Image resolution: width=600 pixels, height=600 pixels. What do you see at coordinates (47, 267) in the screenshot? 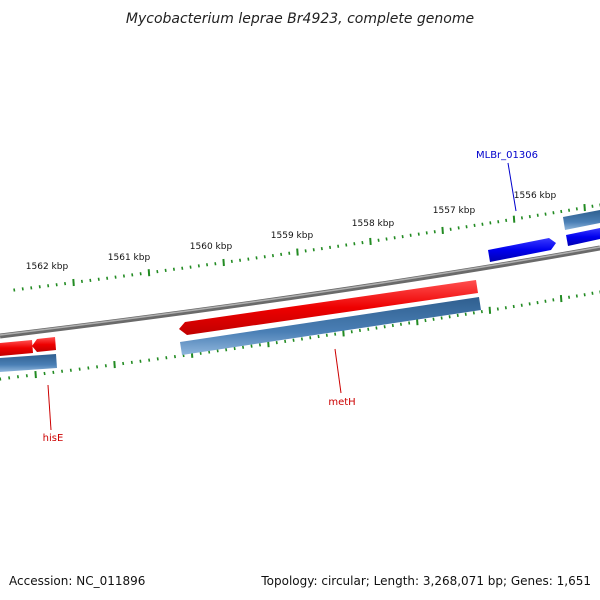
I see `kbp-label-1562: 1562 kbp` at bounding box center [47, 267].